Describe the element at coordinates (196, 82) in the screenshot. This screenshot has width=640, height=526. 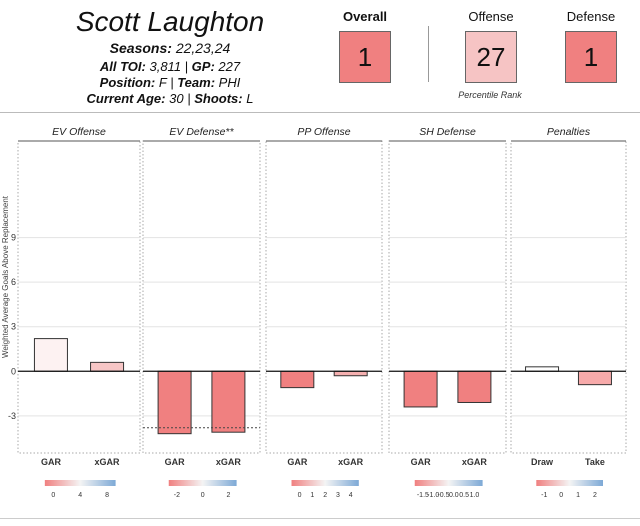
I see `team-label: Team:` at that location.